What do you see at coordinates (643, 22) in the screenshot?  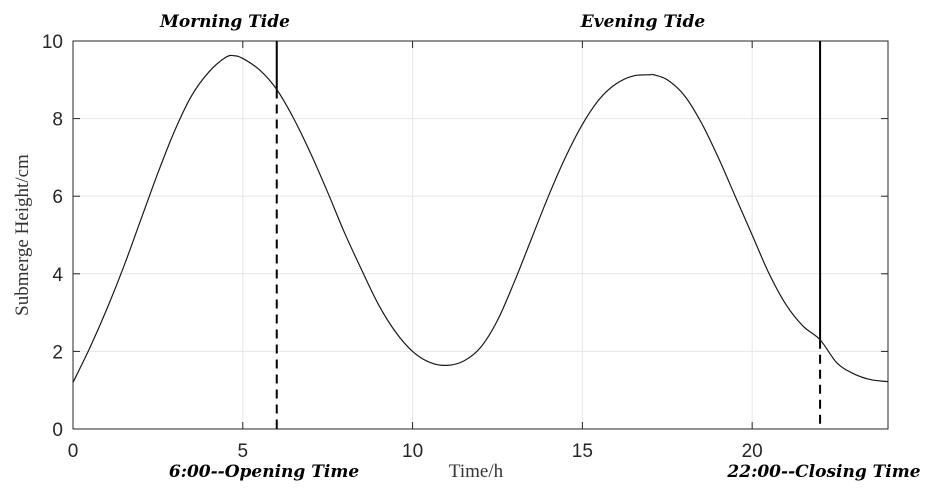 I see `annotation-evening-tide: Evening Tide` at bounding box center [643, 22].